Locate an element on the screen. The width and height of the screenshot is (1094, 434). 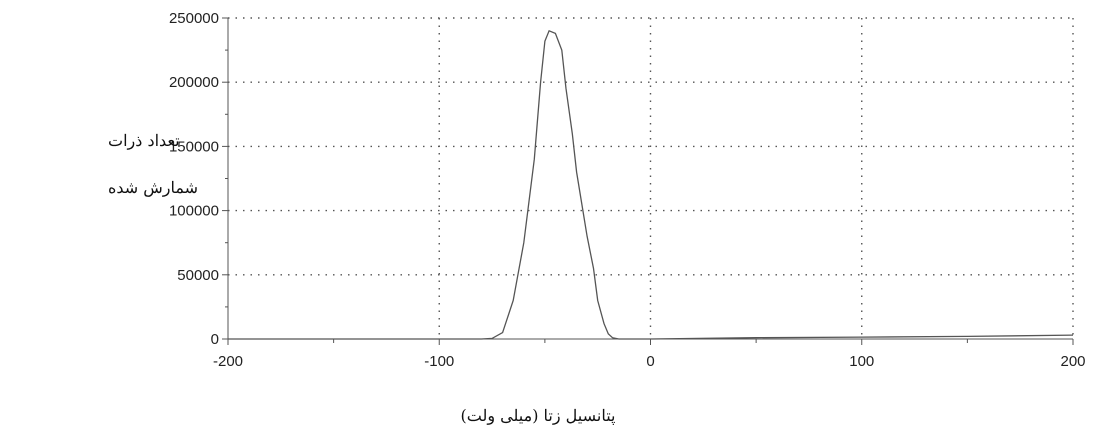
y-axis-title-line: تعداد ذرات is located at coordinates (144, 140).